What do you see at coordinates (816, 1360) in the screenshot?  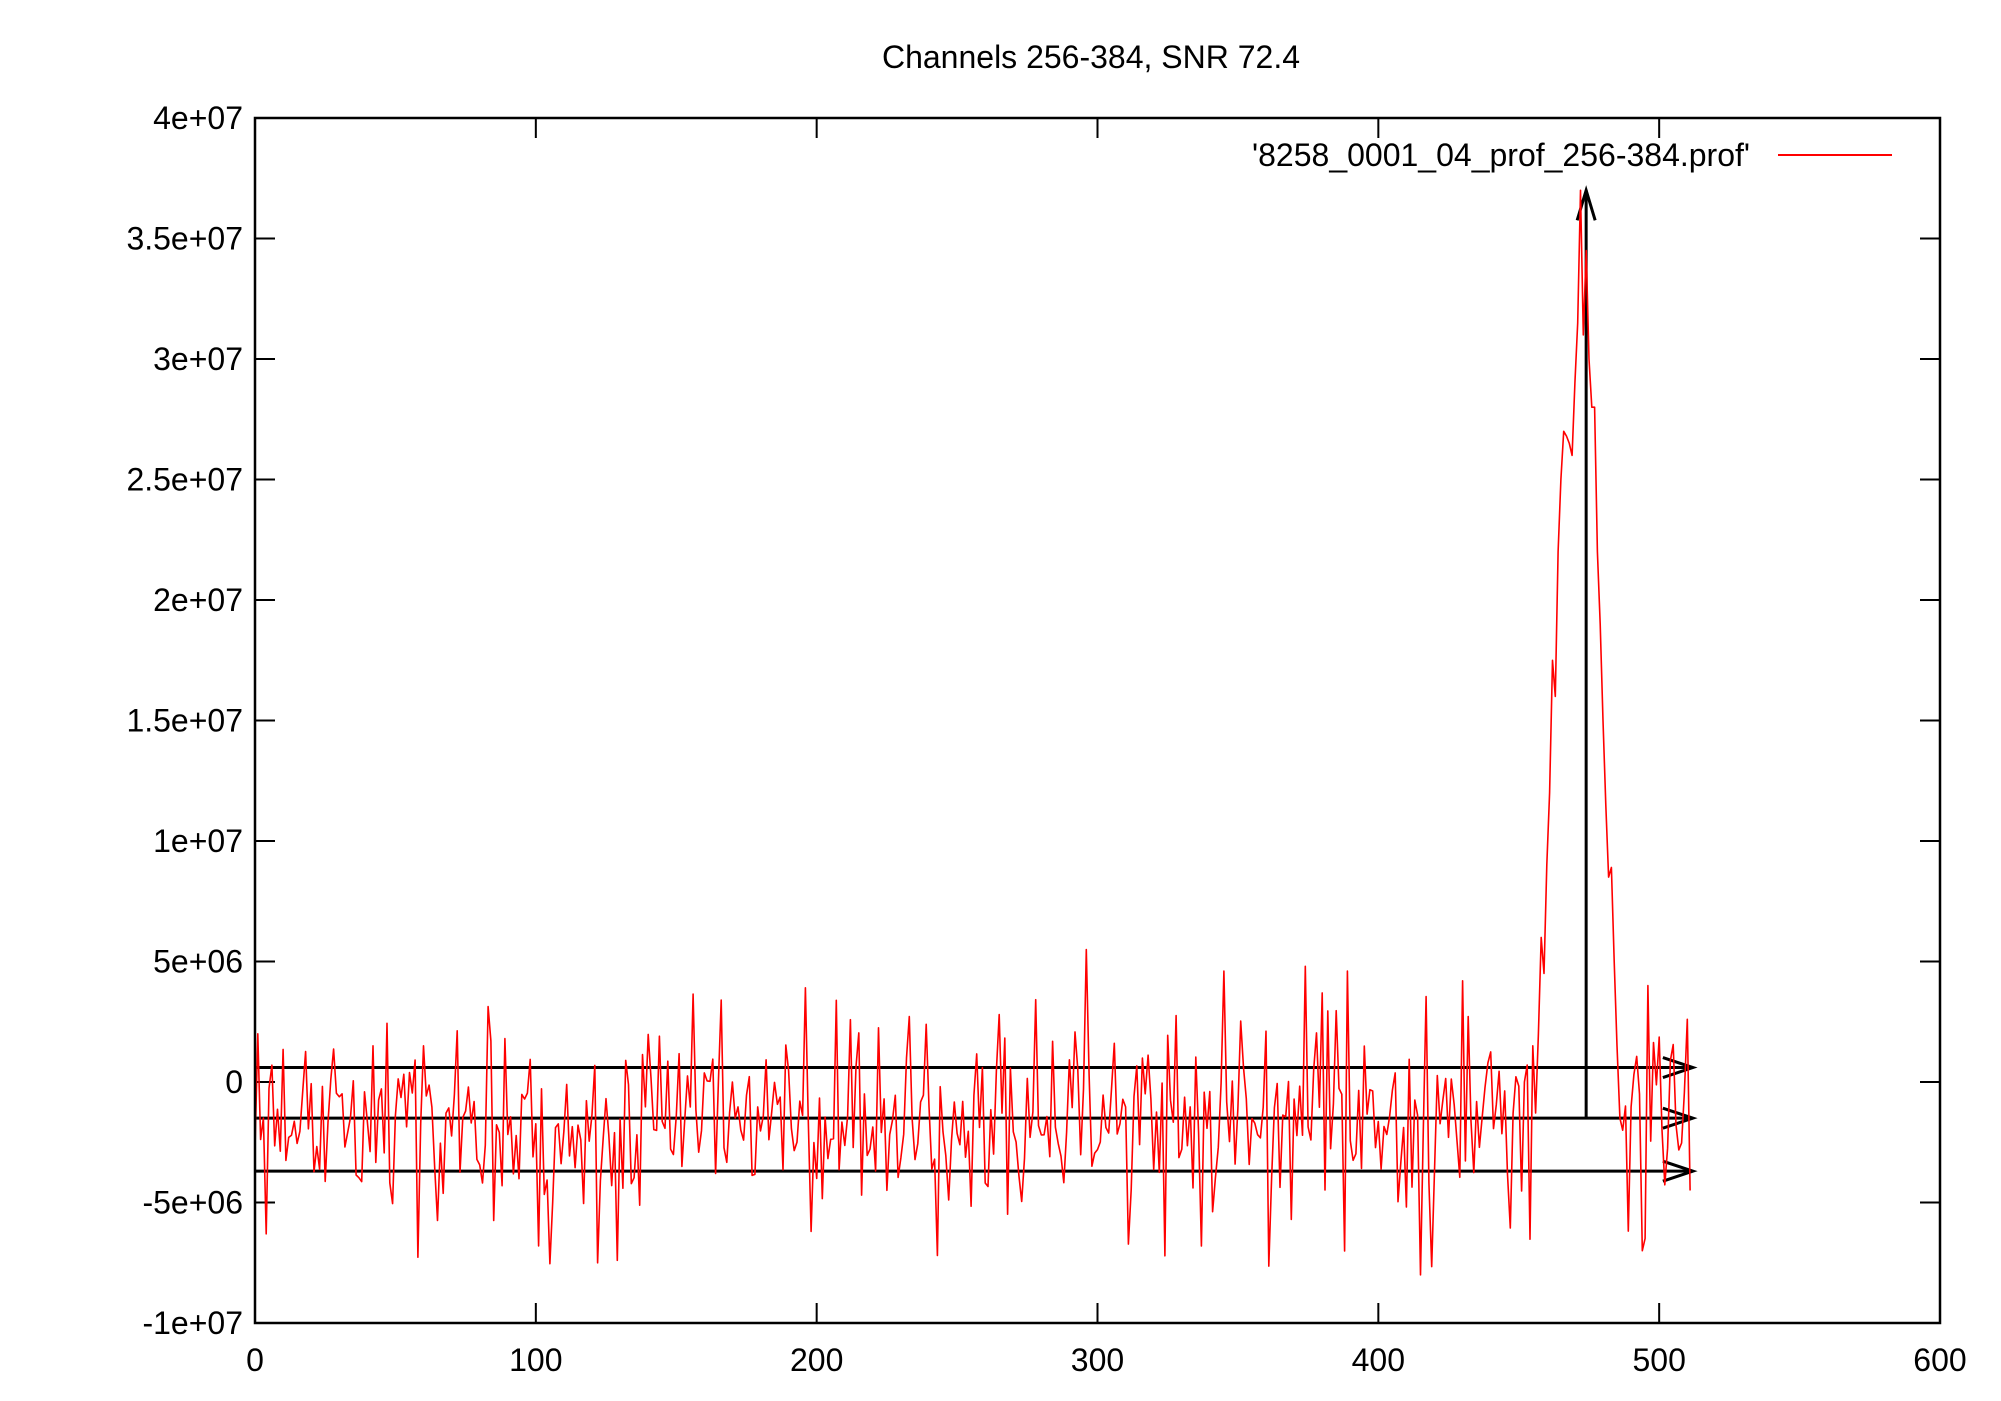 I see `x-tick-label: 200` at bounding box center [816, 1360].